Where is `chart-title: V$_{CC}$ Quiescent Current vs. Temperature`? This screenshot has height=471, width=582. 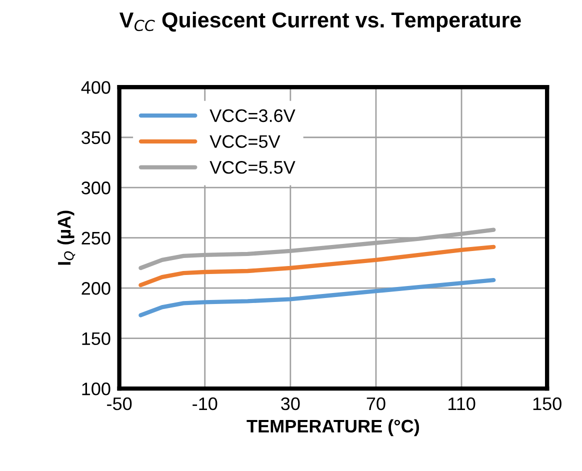
chart-title: V$_{CC}$ Quiescent Current vs. Temperature is located at coordinates (320, 22).